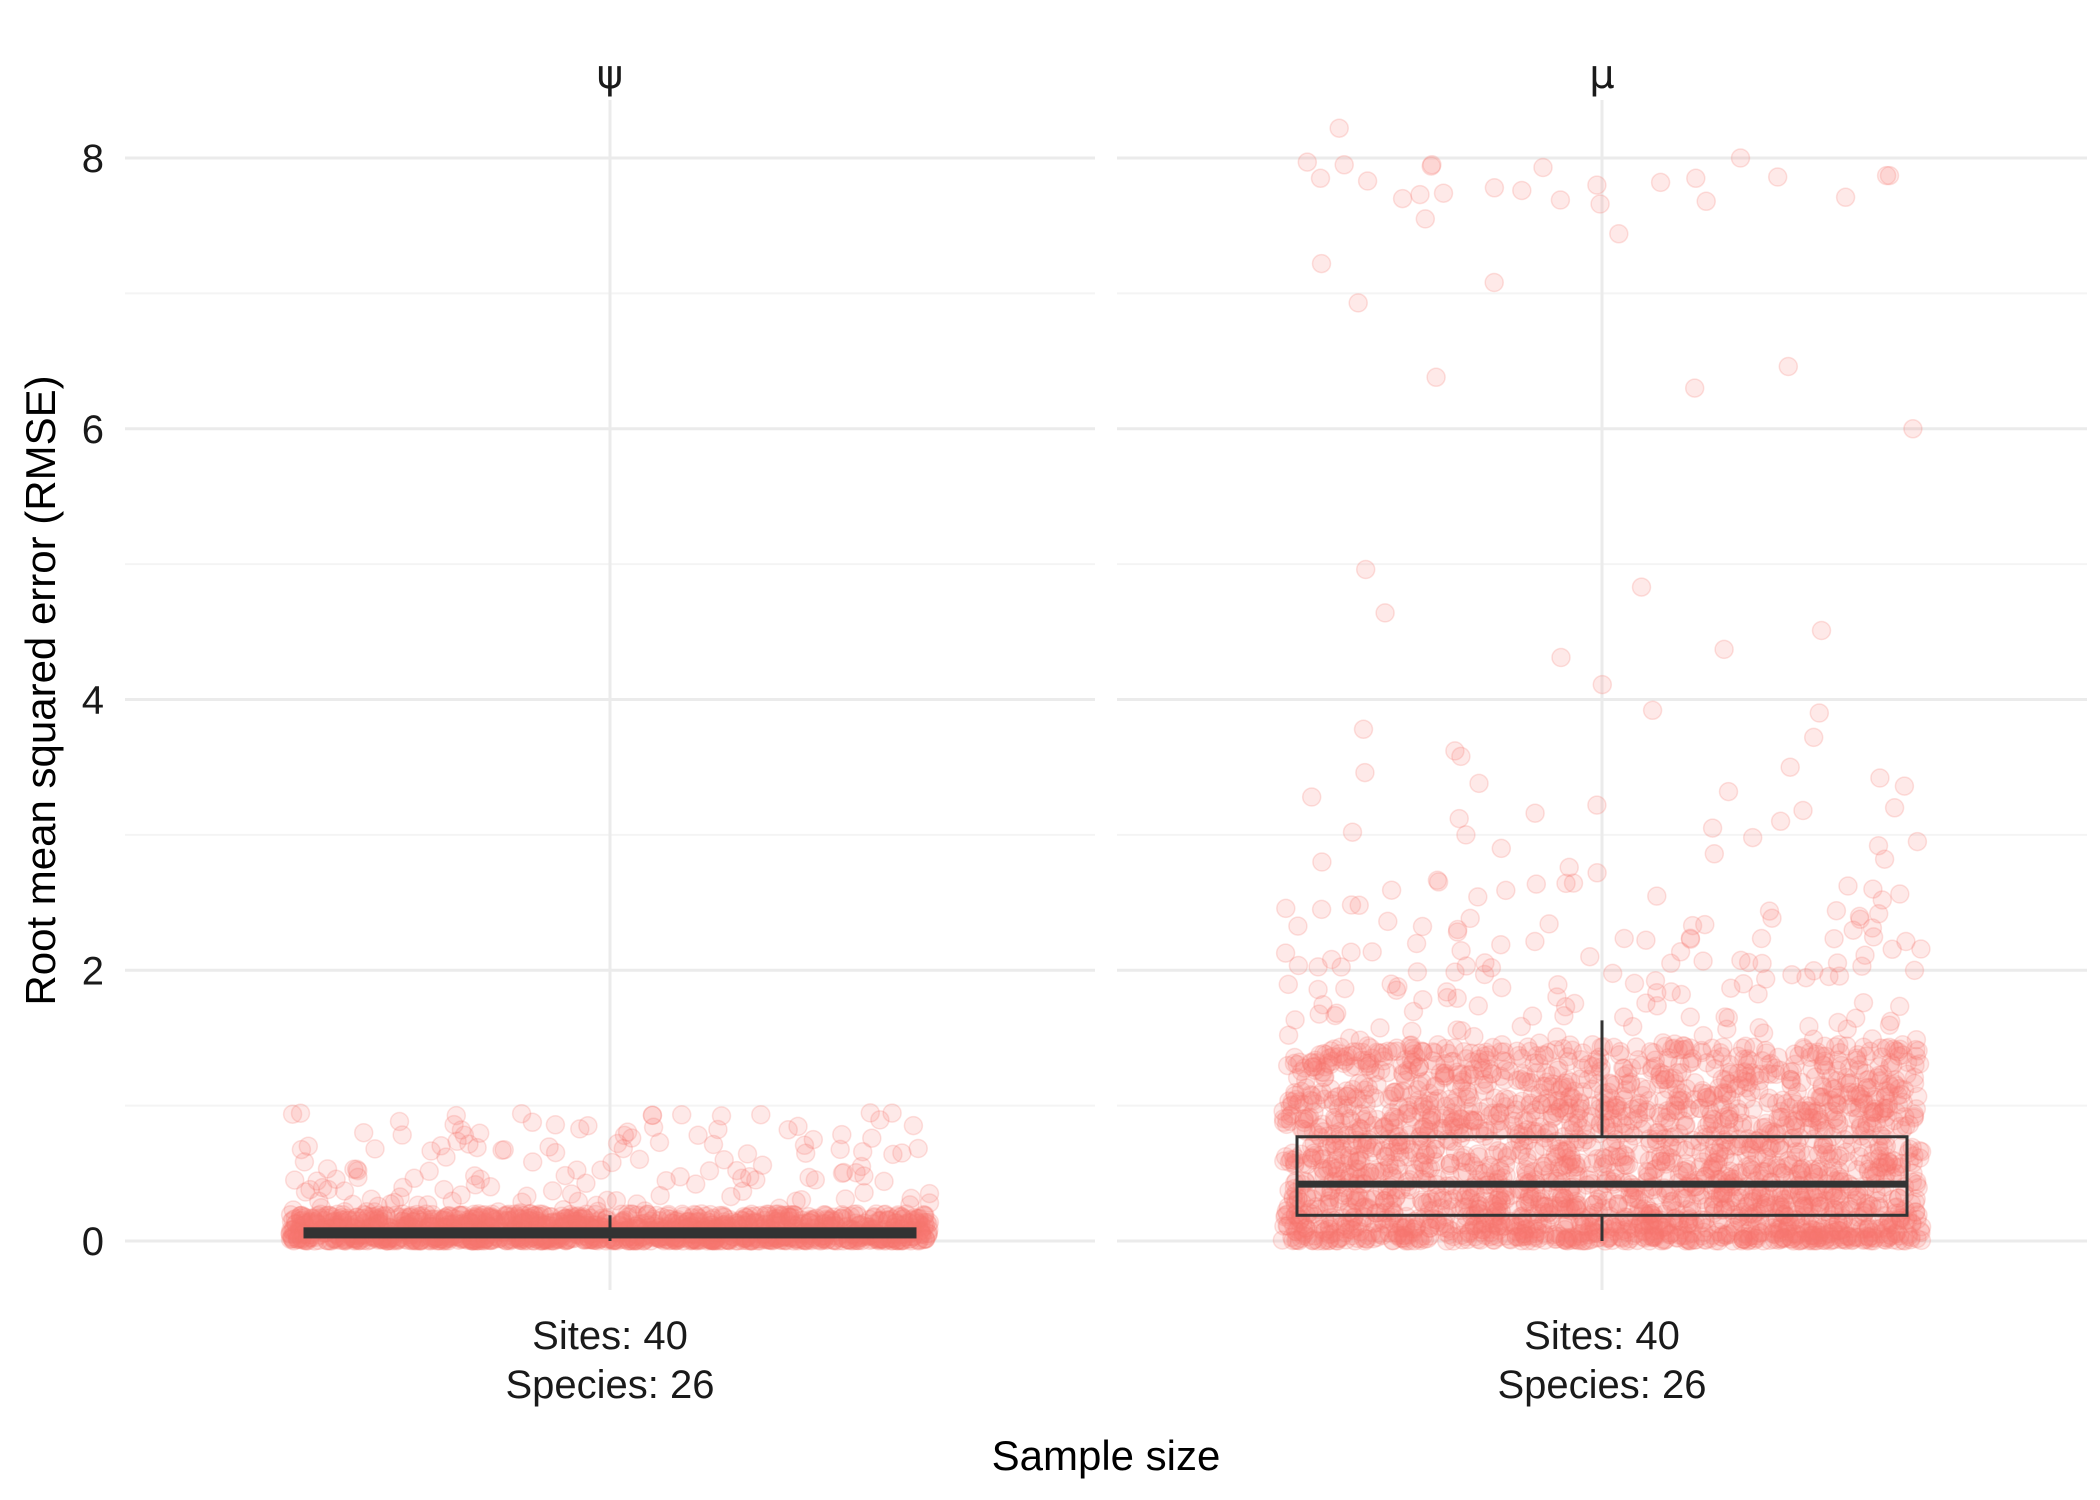  What do you see at coordinates (93, 159) in the screenshot?
I see `y-tick-label: 8` at bounding box center [93, 159].